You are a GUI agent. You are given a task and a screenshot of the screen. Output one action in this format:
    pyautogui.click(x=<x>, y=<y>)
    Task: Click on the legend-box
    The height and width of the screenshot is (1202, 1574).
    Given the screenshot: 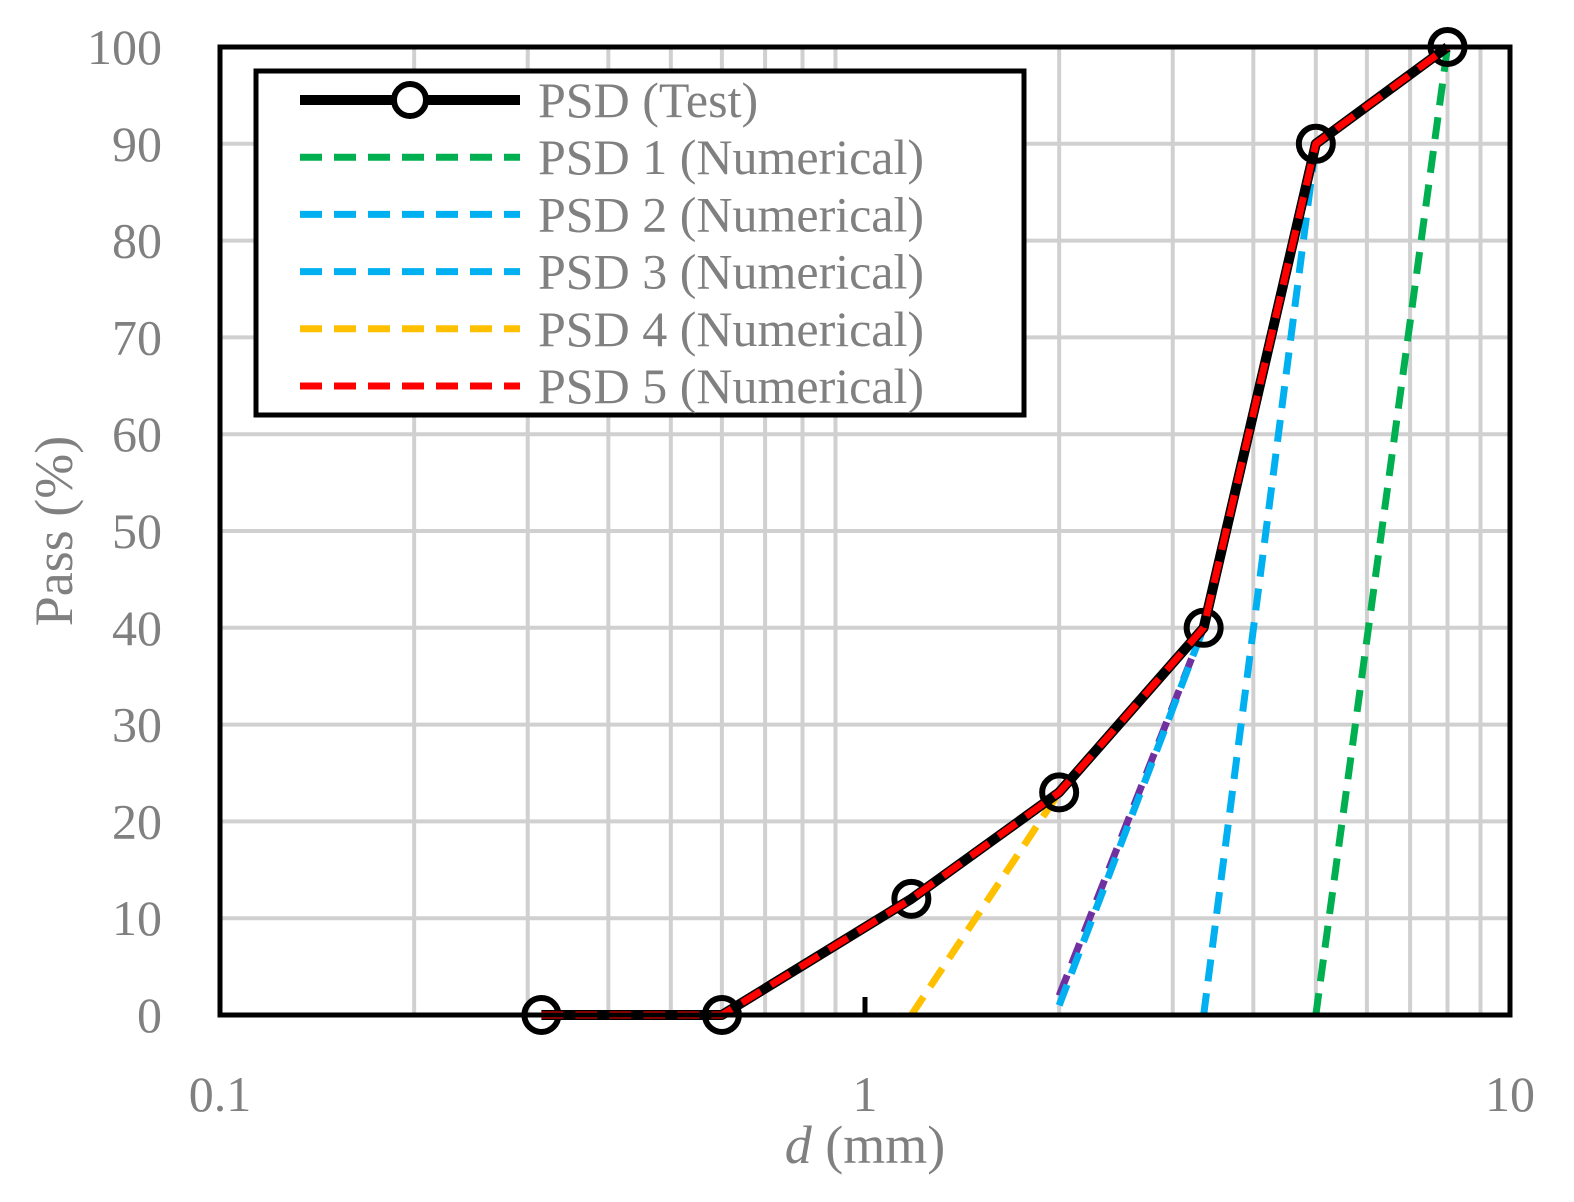 What is the action you would take?
    pyautogui.click(x=640, y=243)
    